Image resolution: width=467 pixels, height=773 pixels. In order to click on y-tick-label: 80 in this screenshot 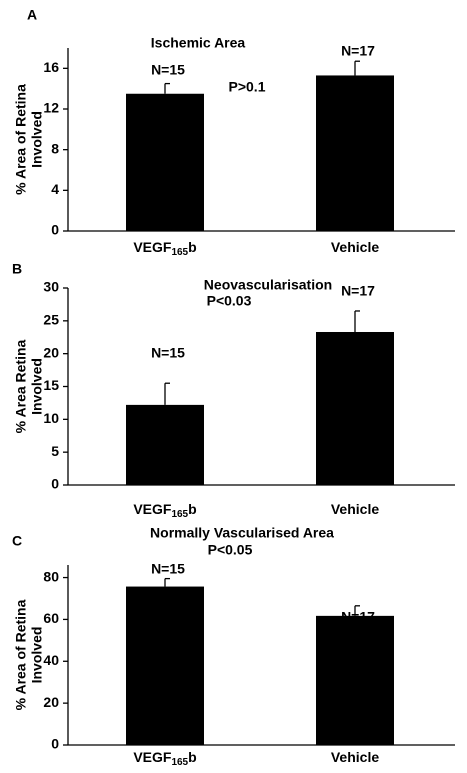, I will do `click(51, 576)`.